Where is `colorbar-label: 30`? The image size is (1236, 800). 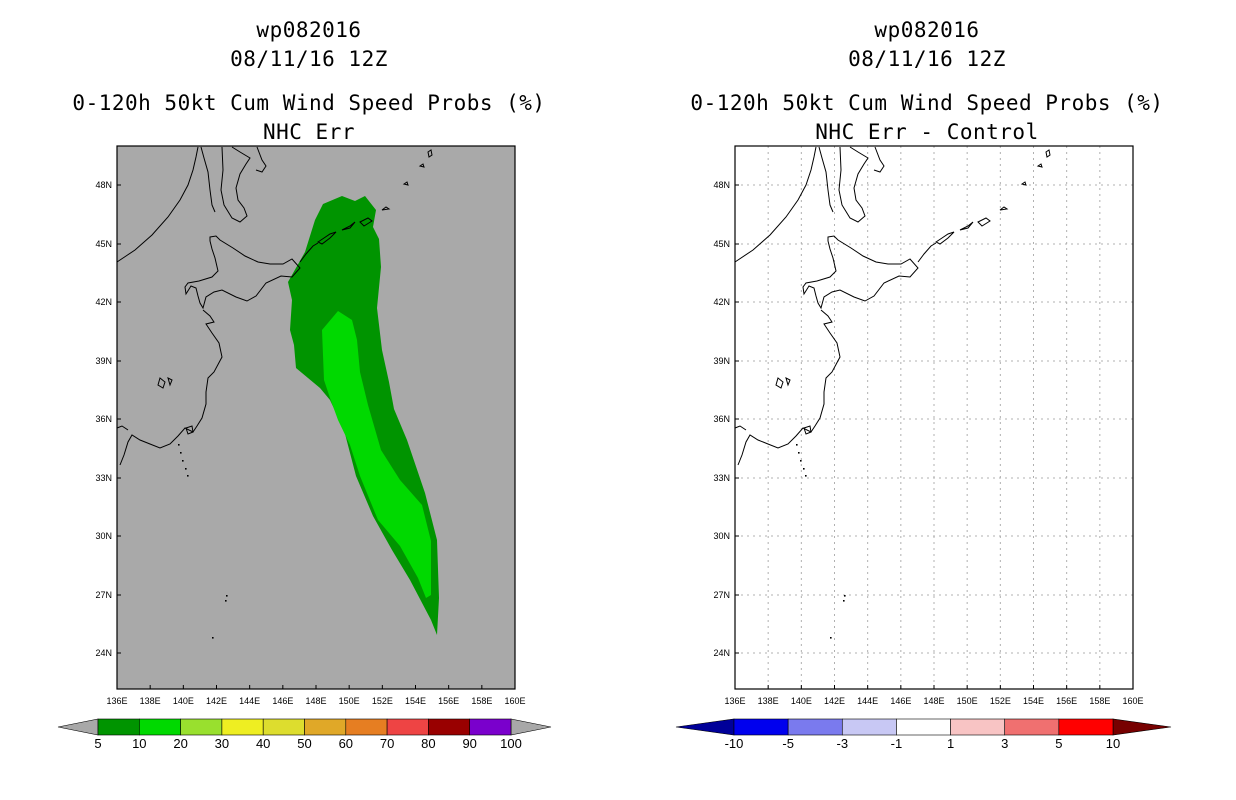 colorbar-label: 30 is located at coordinates (222, 743).